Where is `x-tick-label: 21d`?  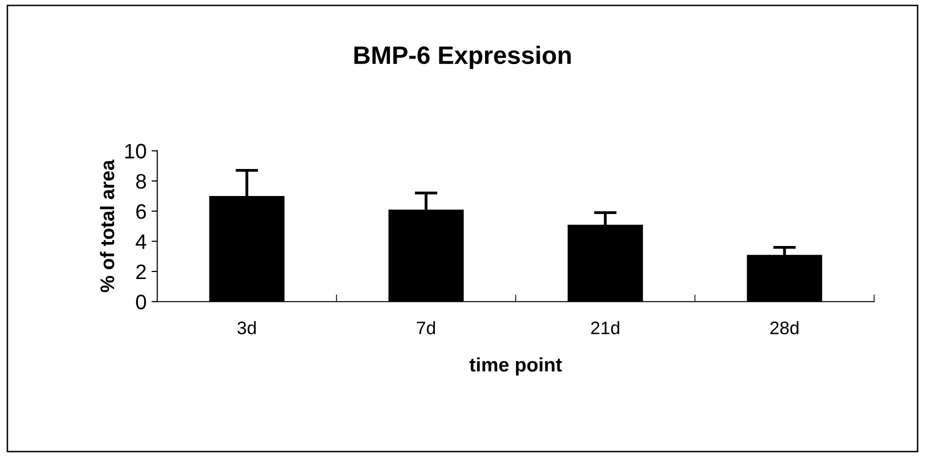
x-tick-label: 21d is located at coordinates (605, 327).